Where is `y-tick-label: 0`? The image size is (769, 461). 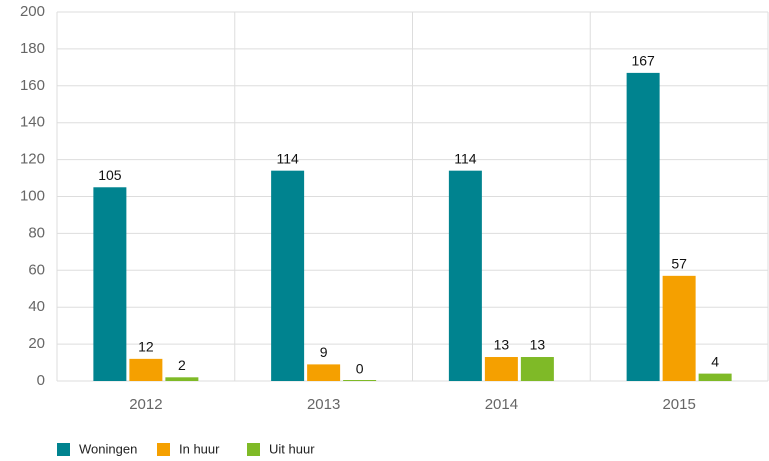 y-tick-label: 0 is located at coordinates (41, 380).